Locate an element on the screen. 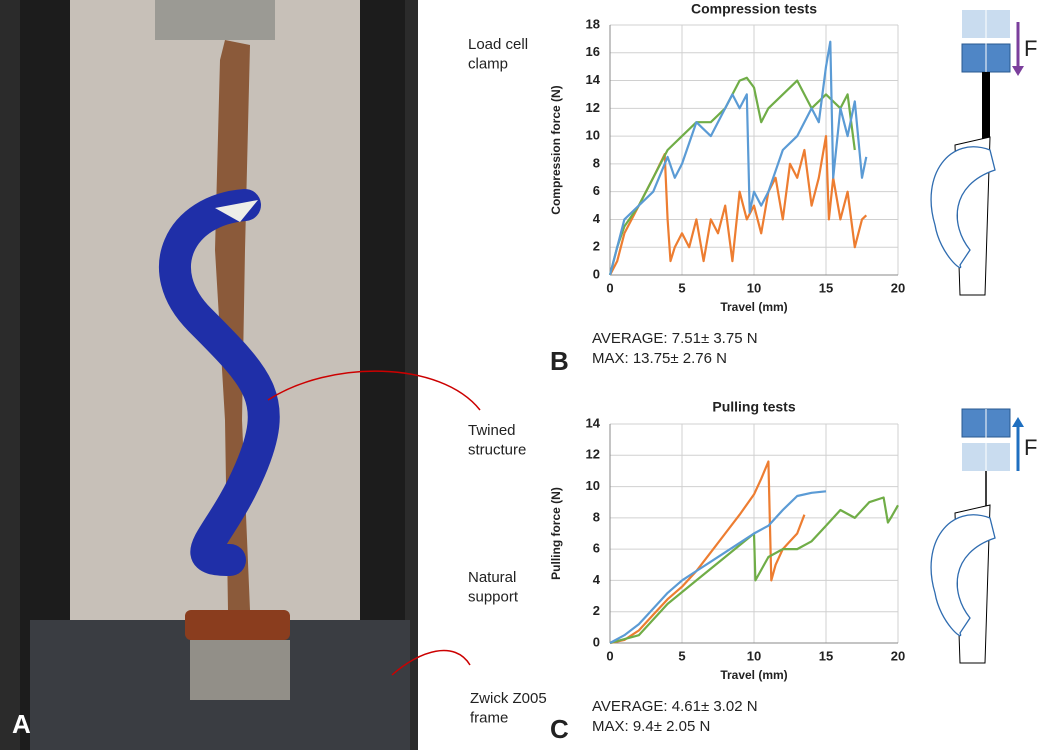 This screenshot has height=750, width=1042. panel-label: C is located at coordinates (559, 729).